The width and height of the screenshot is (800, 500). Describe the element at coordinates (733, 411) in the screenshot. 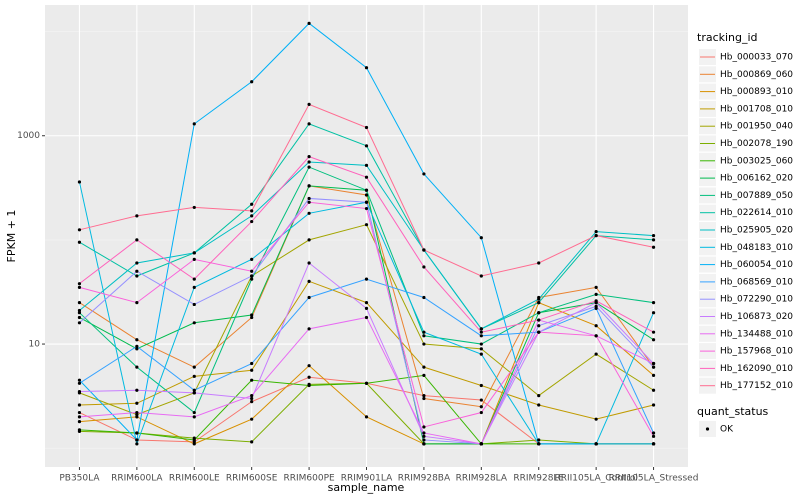

I see `shape-legend-title: quant_status` at that location.